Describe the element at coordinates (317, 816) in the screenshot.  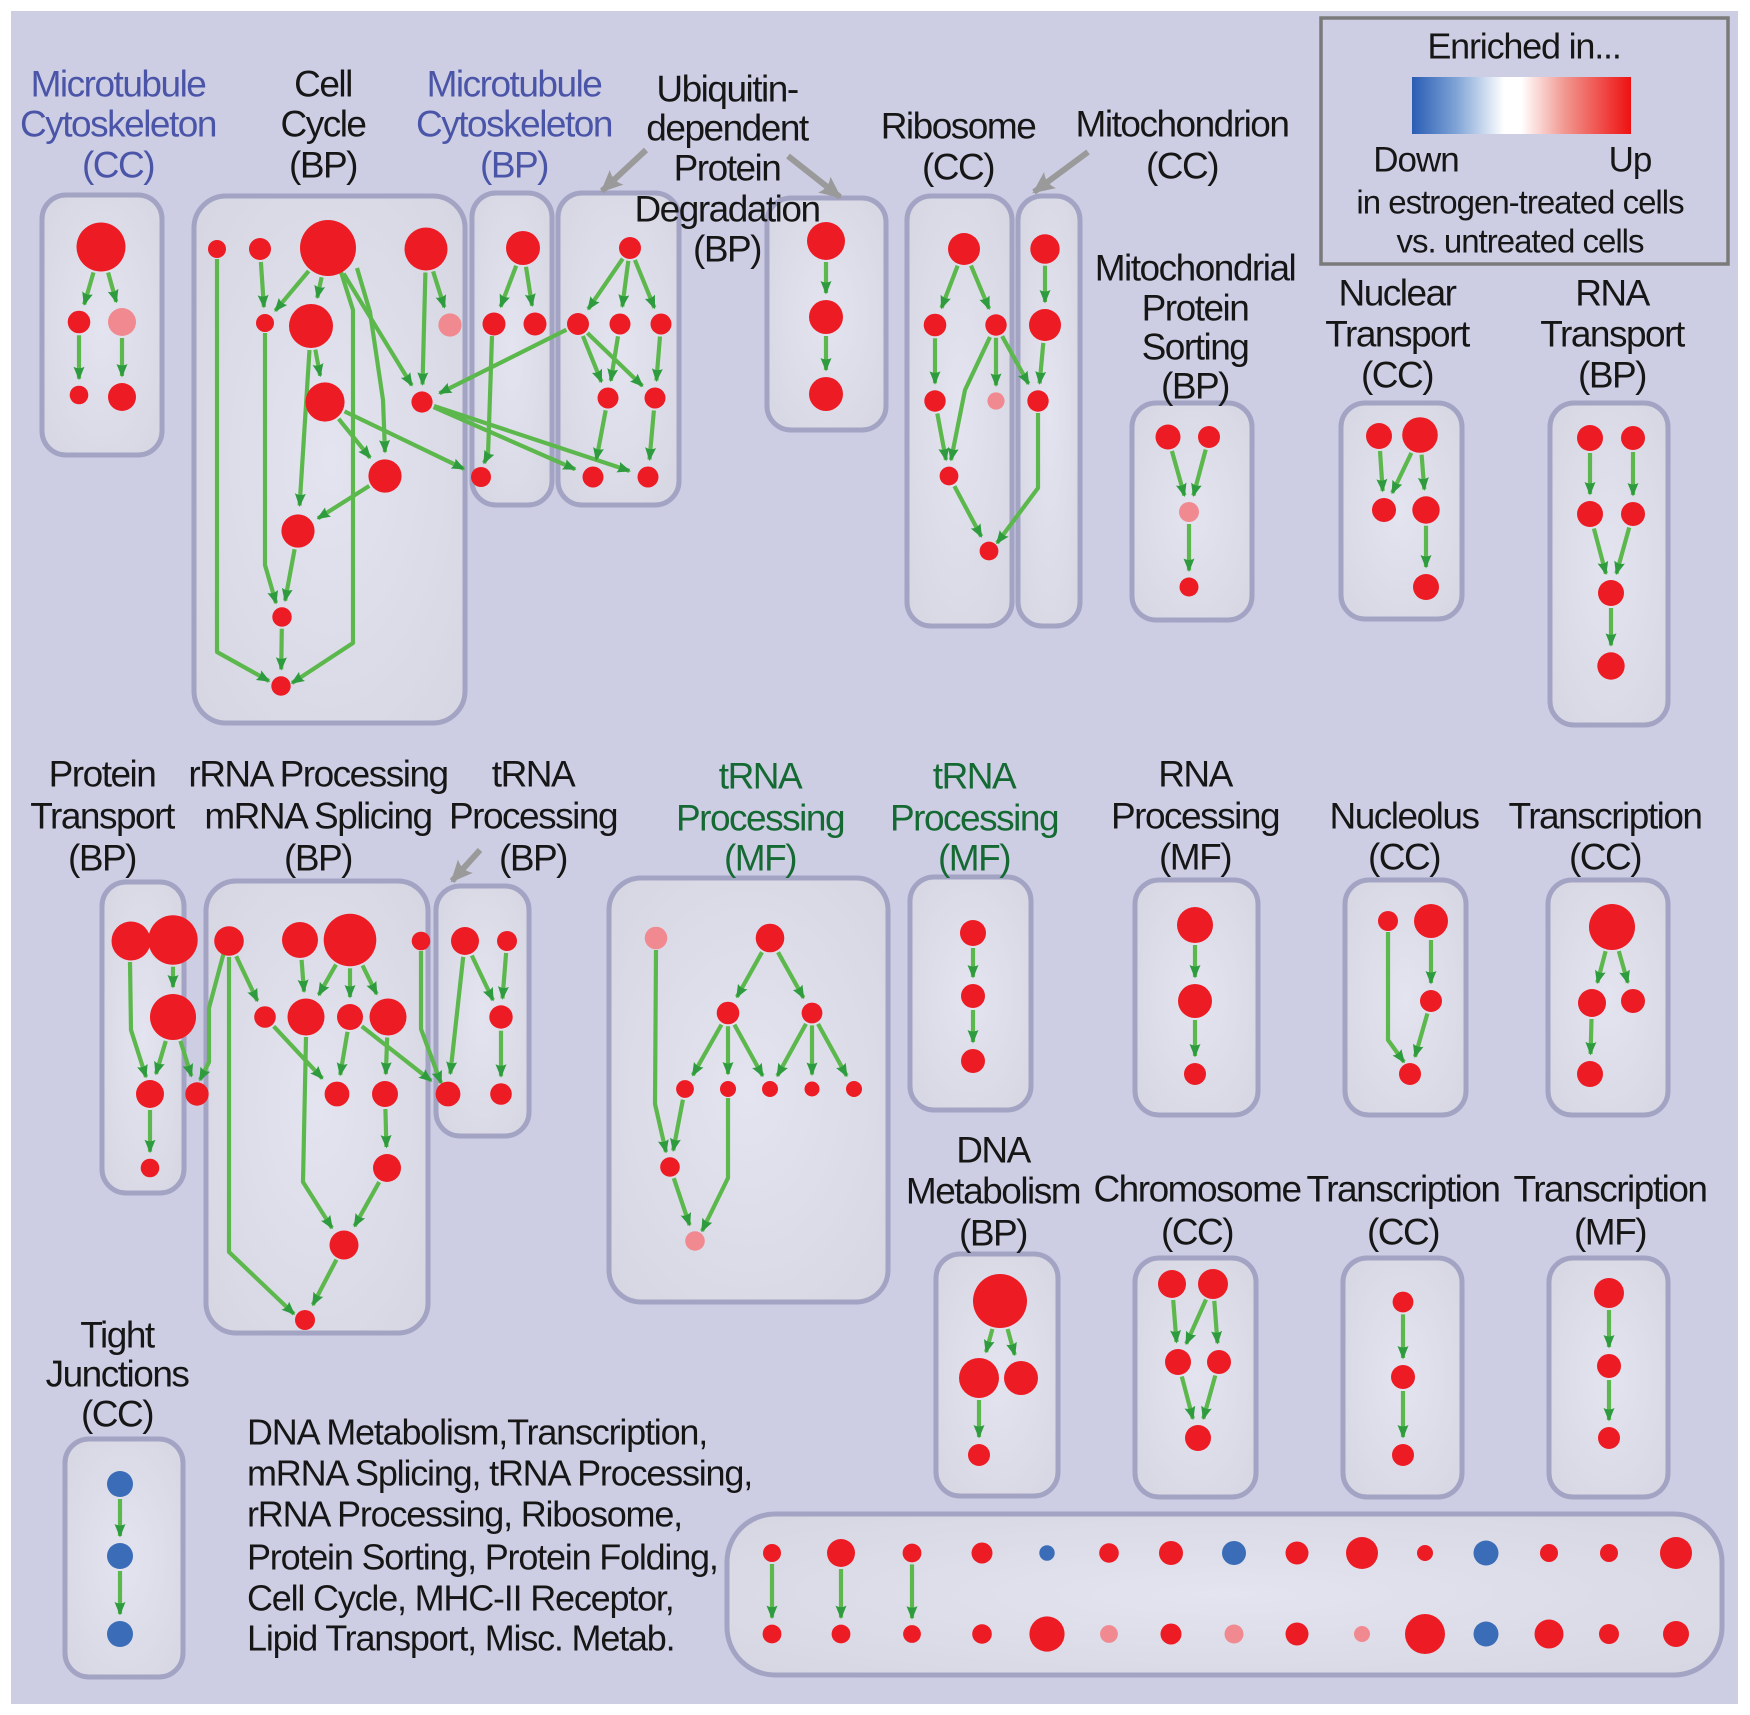
I see `svg-text: mRNA Splicing` at that location.